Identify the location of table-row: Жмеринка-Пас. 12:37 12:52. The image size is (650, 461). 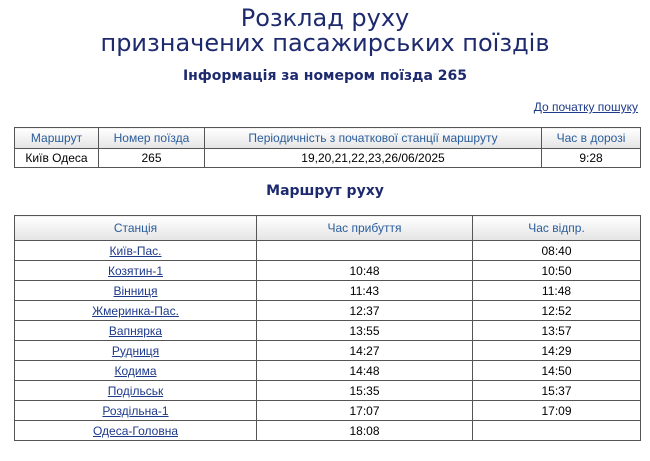
(327, 310).